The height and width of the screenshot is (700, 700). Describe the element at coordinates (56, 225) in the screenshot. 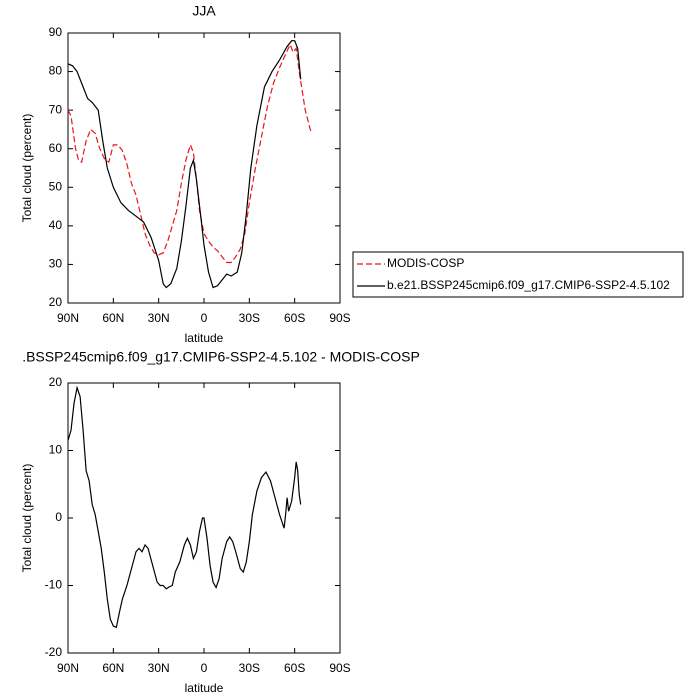

I see `y-tick-label: 40` at that location.